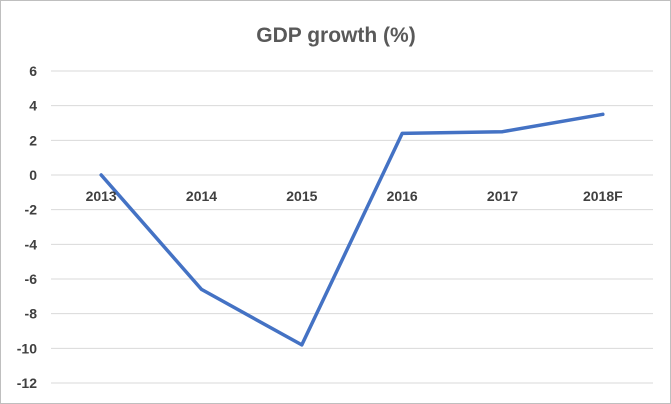  I want to click on data-point-2018F, so click(603, 114).